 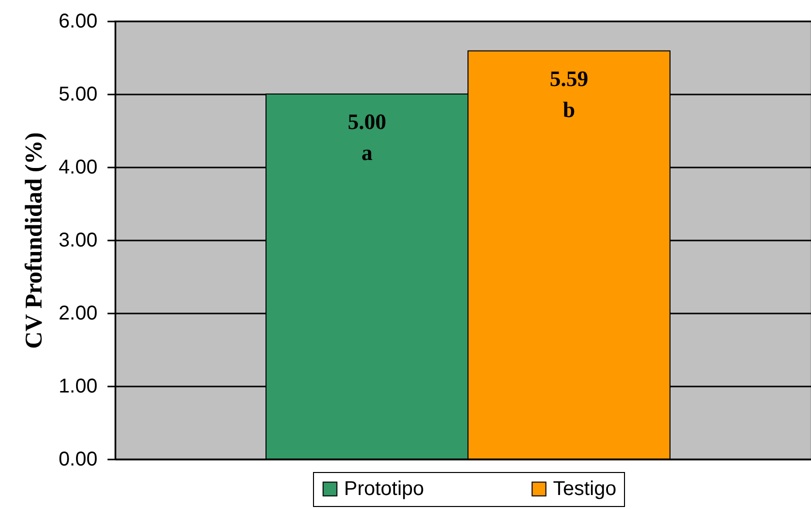 I want to click on y-tick-label: 5.00, so click(x=78, y=95).